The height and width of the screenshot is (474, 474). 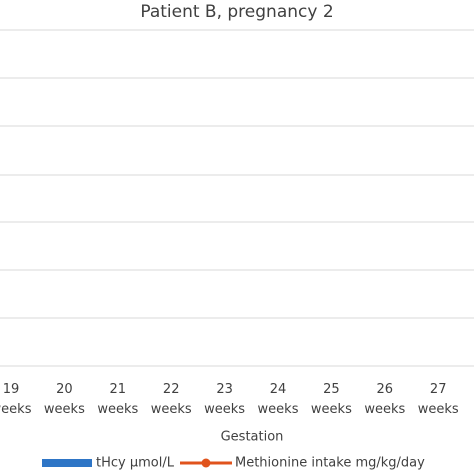 I want to click on x-tick-label: 22 weeks, so click(x=171, y=399).